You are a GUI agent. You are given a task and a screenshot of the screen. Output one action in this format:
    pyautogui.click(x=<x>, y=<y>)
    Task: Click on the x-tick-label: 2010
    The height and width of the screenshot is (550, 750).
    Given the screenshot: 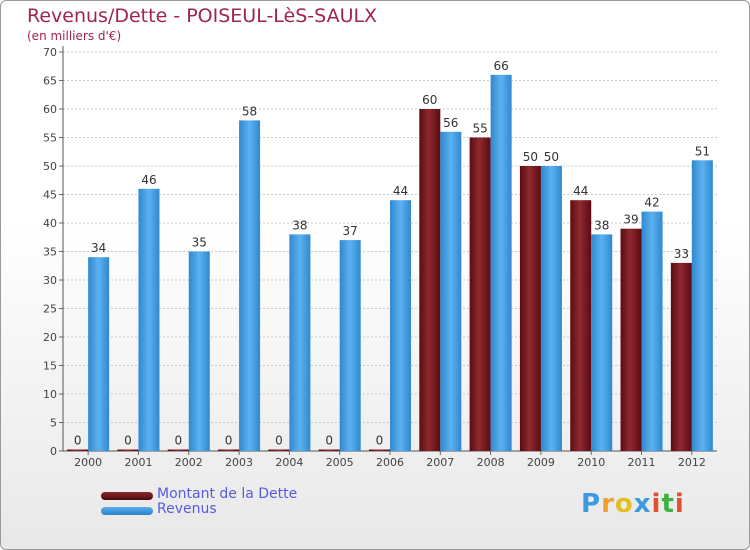 What is the action you would take?
    pyautogui.click(x=591, y=462)
    